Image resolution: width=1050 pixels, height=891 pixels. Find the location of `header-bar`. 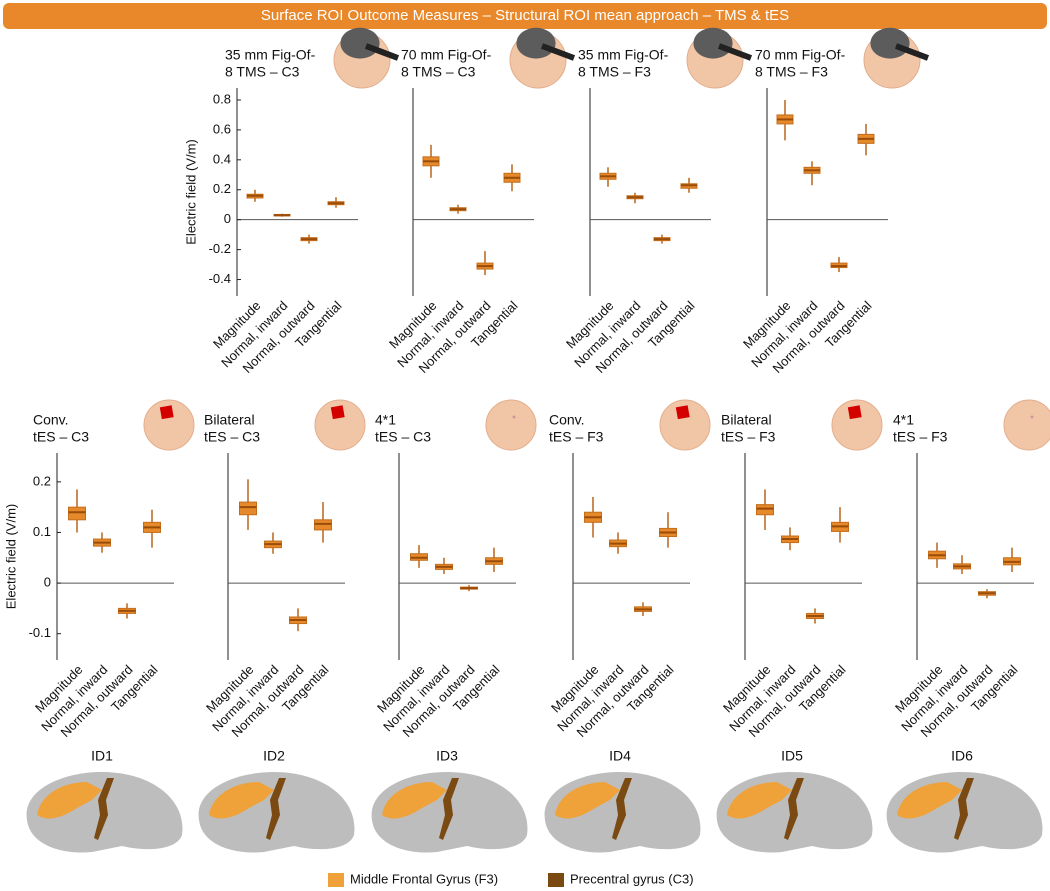

header-bar is located at coordinates (525, 16).